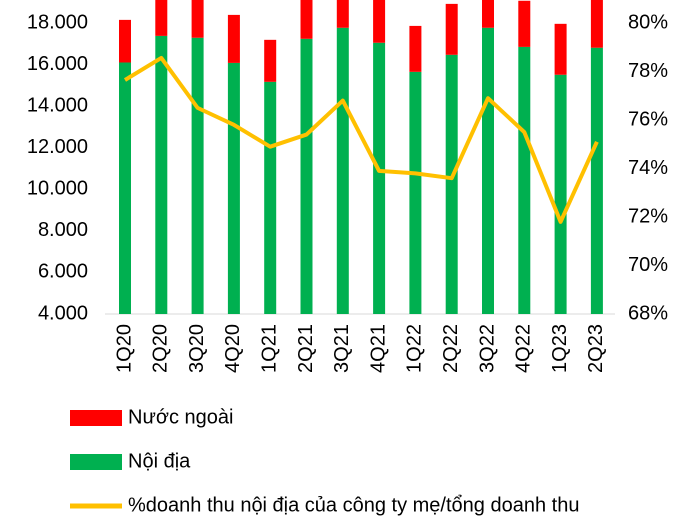 This screenshot has height=519, width=684. I want to click on x-tick-label: 1Q23, so click(560, 348).